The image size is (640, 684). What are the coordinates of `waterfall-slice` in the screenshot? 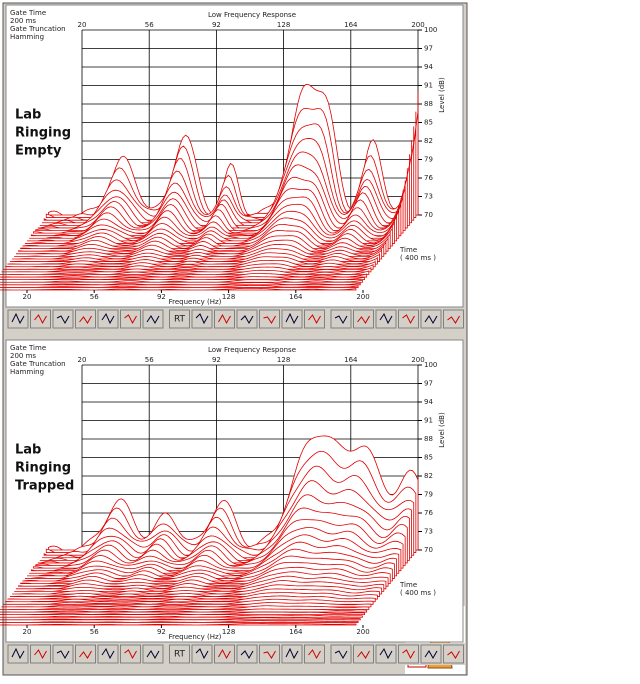 It's located at (184, 610).